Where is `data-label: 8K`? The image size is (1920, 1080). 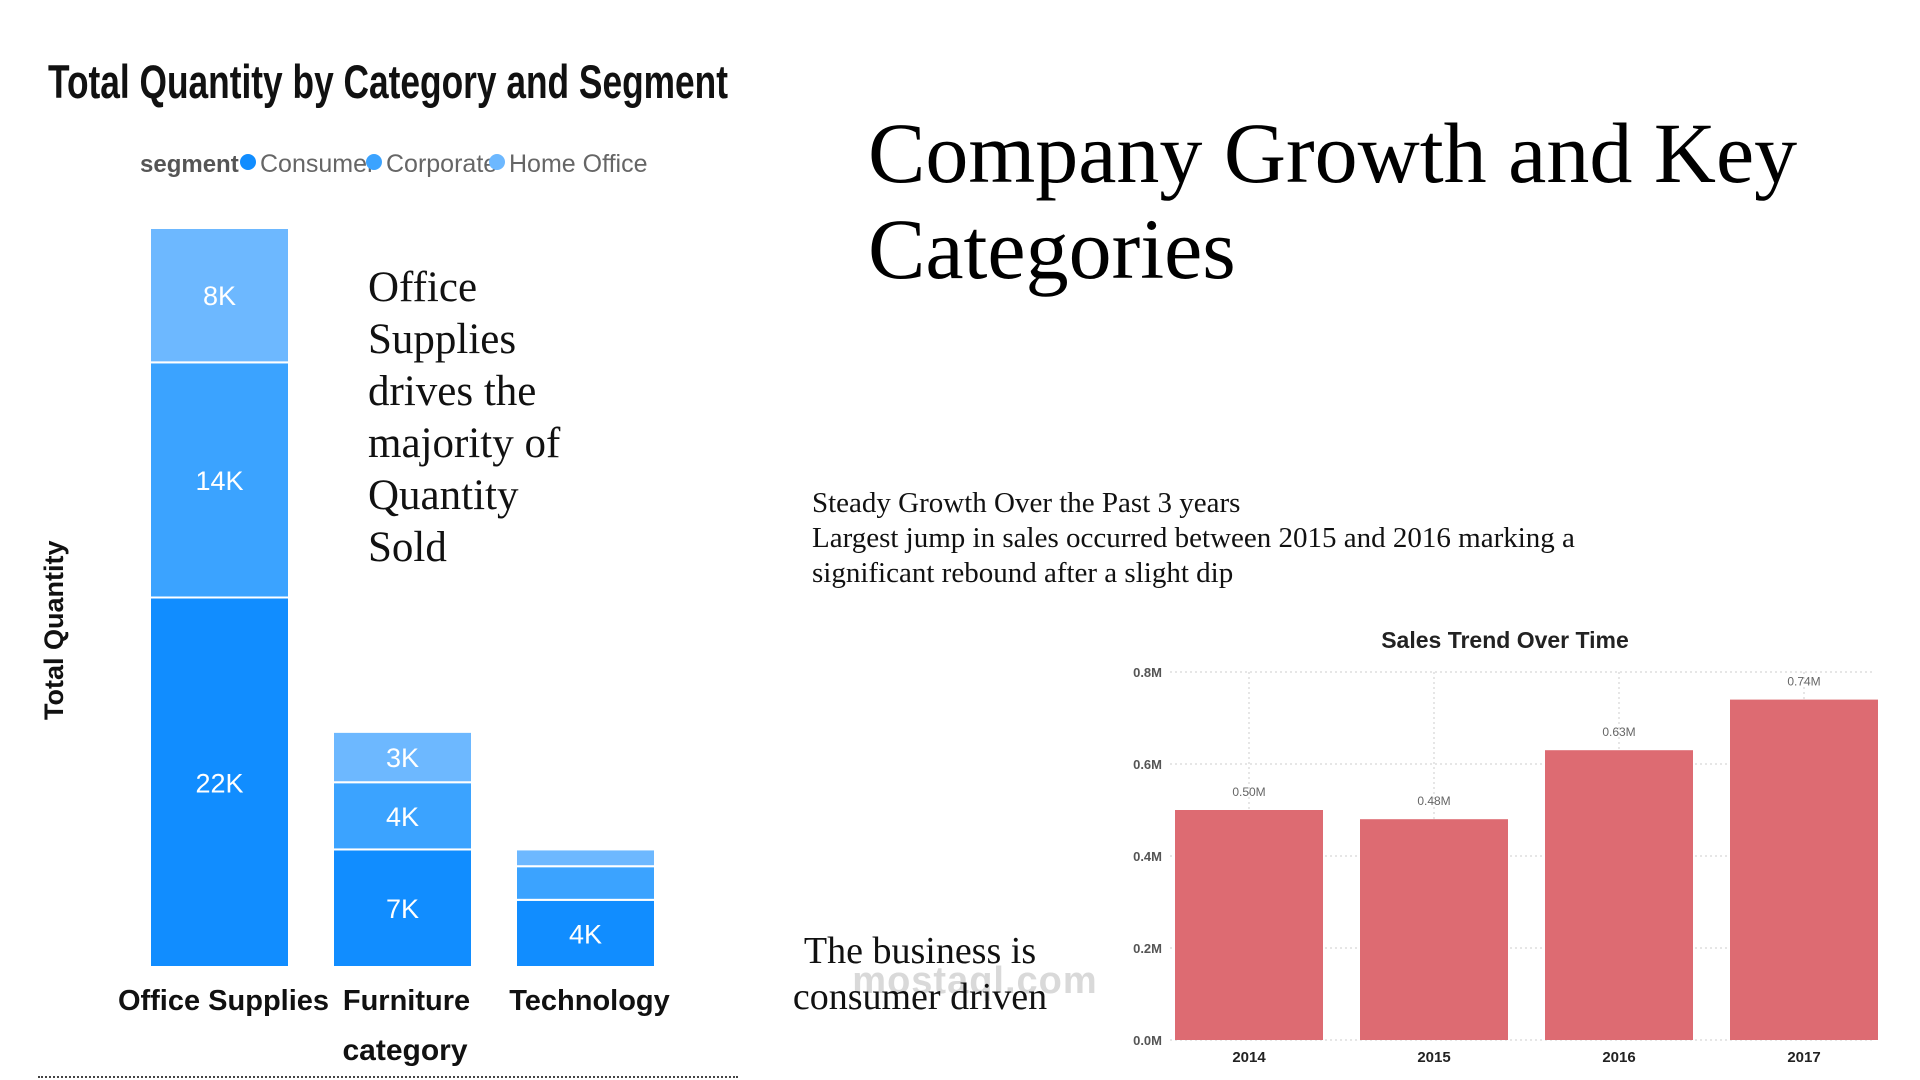
data-label: 8K is located at coordinates (219, 296).